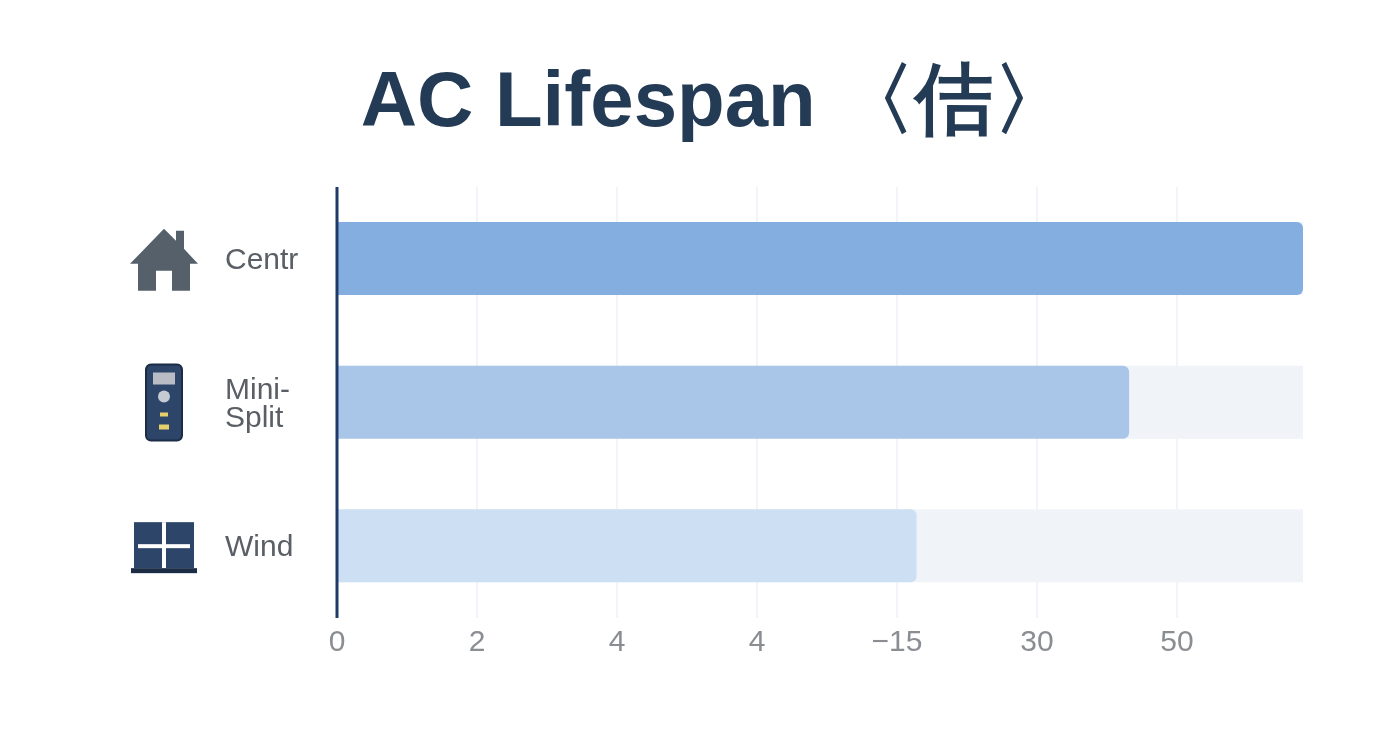  What do you see at coordinates (1037, 641) in the screenshot?
I see `text: 30` at bounding box center [1037, 641].